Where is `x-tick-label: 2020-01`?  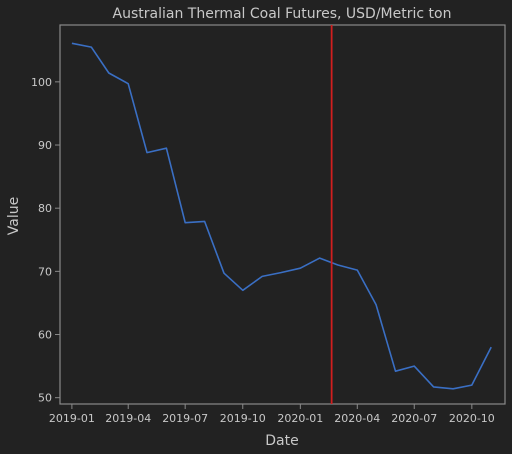
x-tick-label: 2020-01 is located at coordinates (300, 418).